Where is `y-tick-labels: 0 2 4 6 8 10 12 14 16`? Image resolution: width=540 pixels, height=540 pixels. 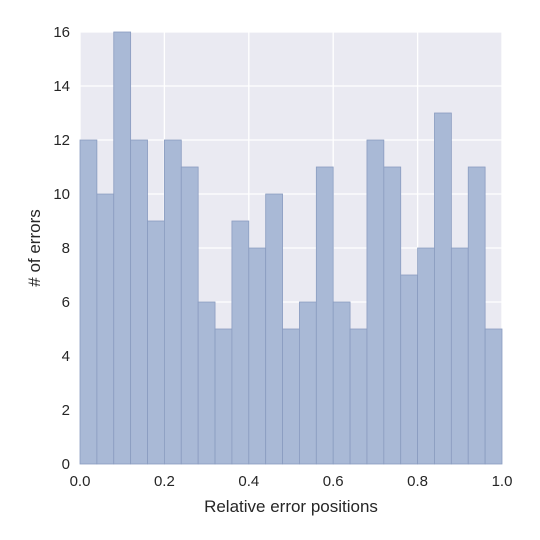
y-tick-labels: 0 2 4 6 8 10 12 14 16 is located at coordinates (61, 248).